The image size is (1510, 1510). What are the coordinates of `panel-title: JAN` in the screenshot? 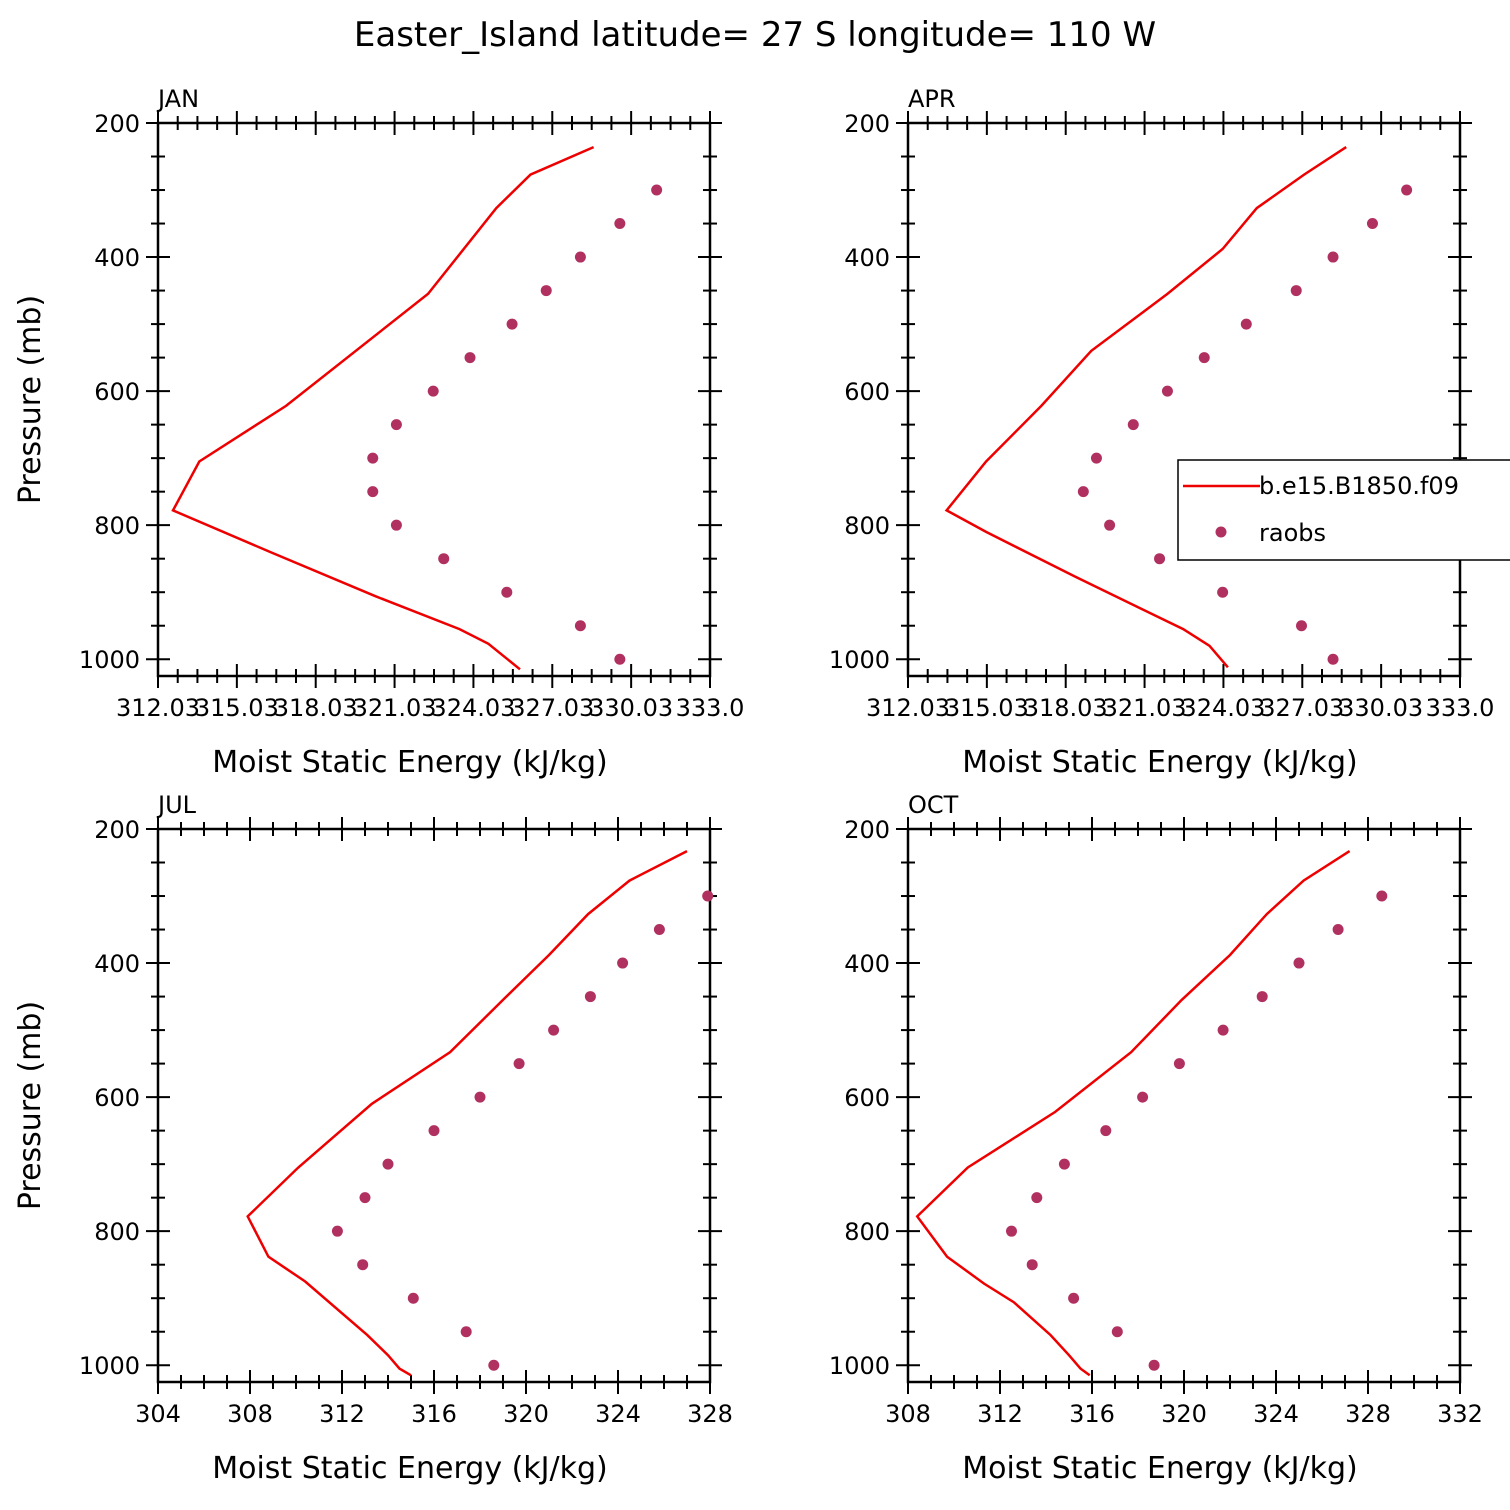 It's located at (177, 99).